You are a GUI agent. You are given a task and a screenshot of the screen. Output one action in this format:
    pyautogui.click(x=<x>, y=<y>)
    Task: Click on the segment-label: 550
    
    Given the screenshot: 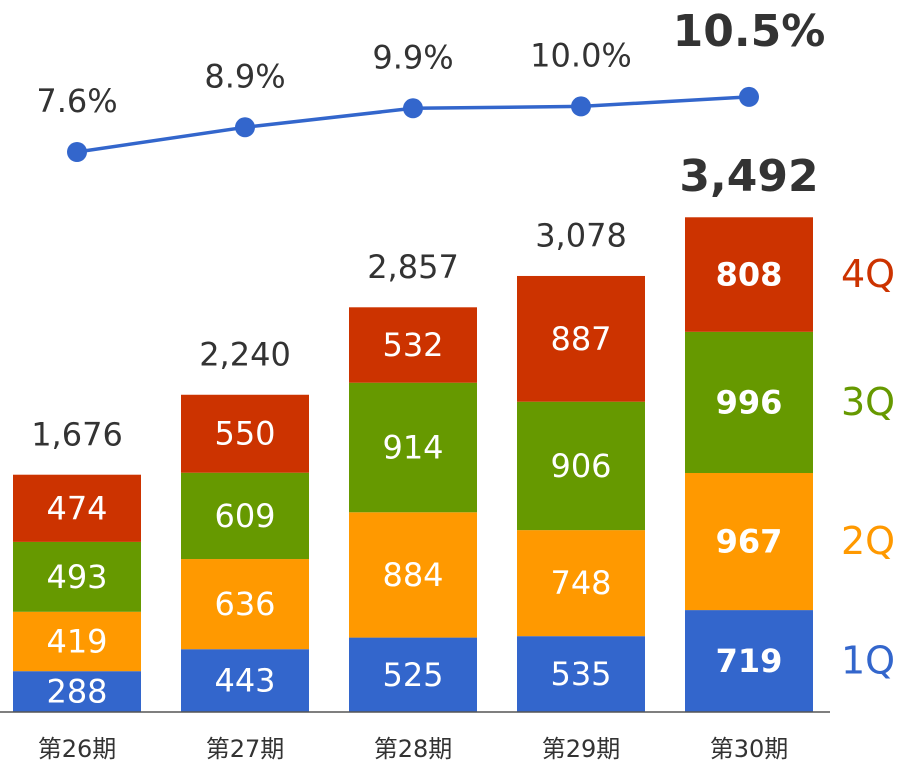 What is the action you would take?
    pyautogui.click(x=244, y=434)
    